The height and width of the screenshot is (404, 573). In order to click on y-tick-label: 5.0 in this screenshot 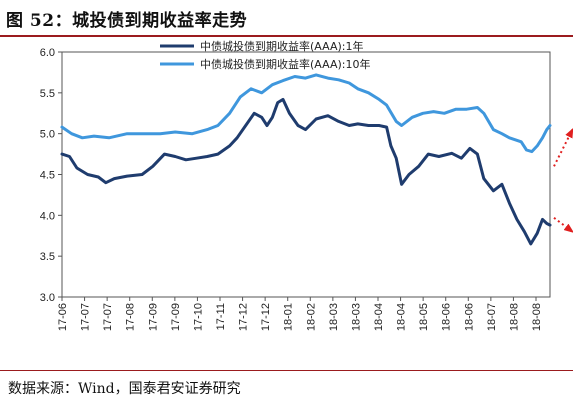, I will do `click(47, 135)`.